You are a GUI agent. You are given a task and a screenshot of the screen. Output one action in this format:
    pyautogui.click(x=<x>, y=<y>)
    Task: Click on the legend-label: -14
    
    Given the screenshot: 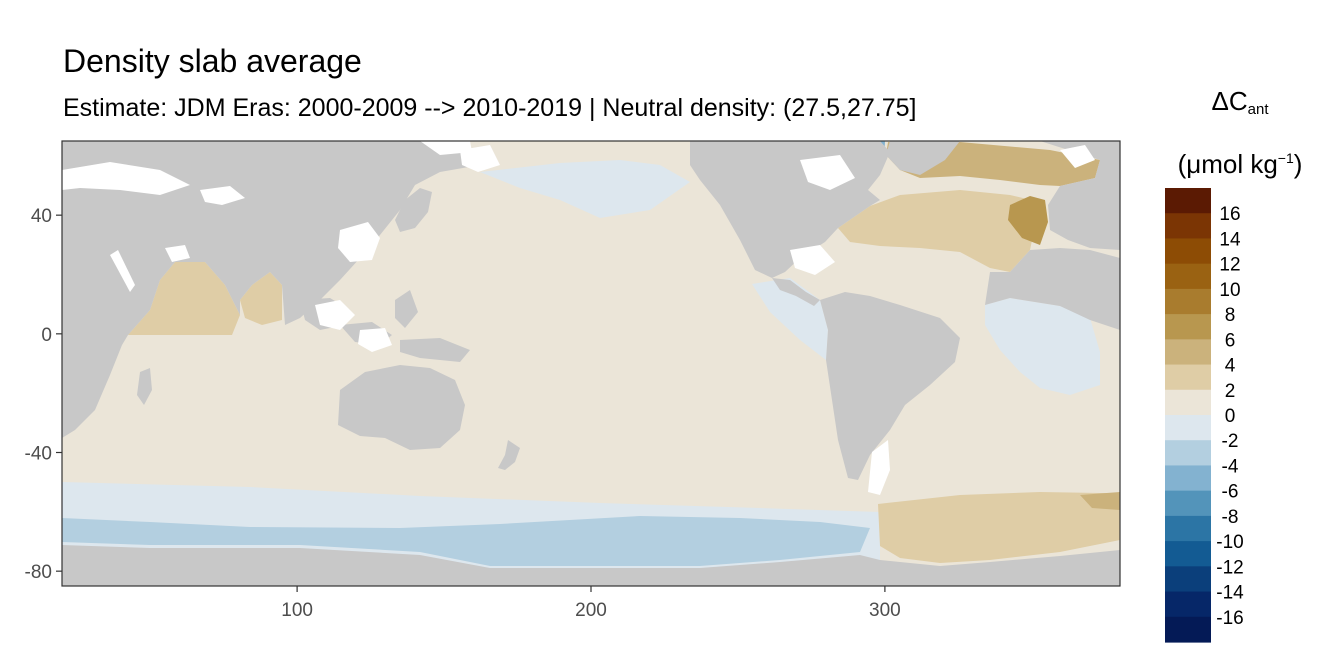 What is the action you would take?
    pyautogui.click(x=1230, y=593)
    